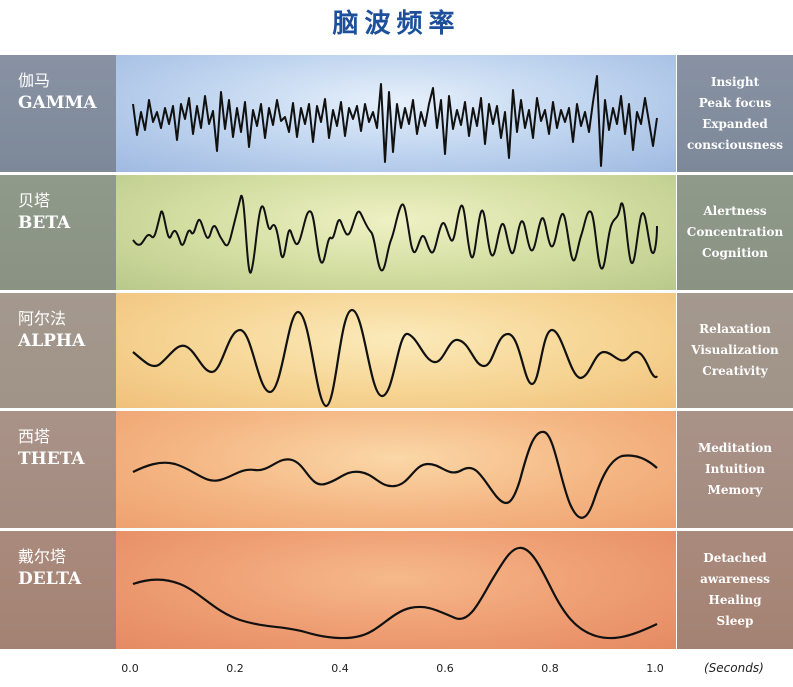 Image resolution: width=793 pixels, height=687 pixels. I want to click on band-beta-desc-line: Alertness, so click(735, 211).